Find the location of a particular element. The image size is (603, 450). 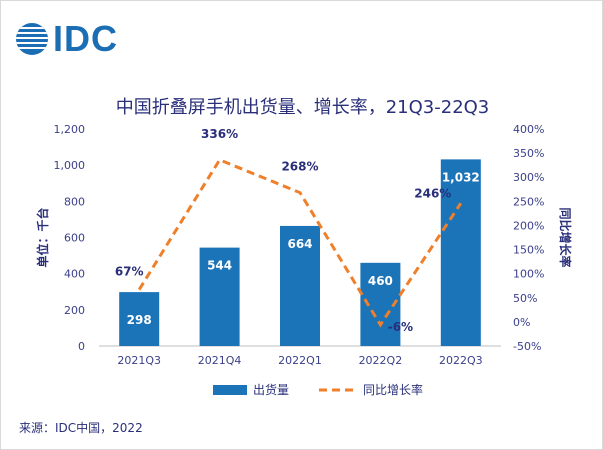

y-axis-title: 单位：千台 is located at coordinates (42, 237).